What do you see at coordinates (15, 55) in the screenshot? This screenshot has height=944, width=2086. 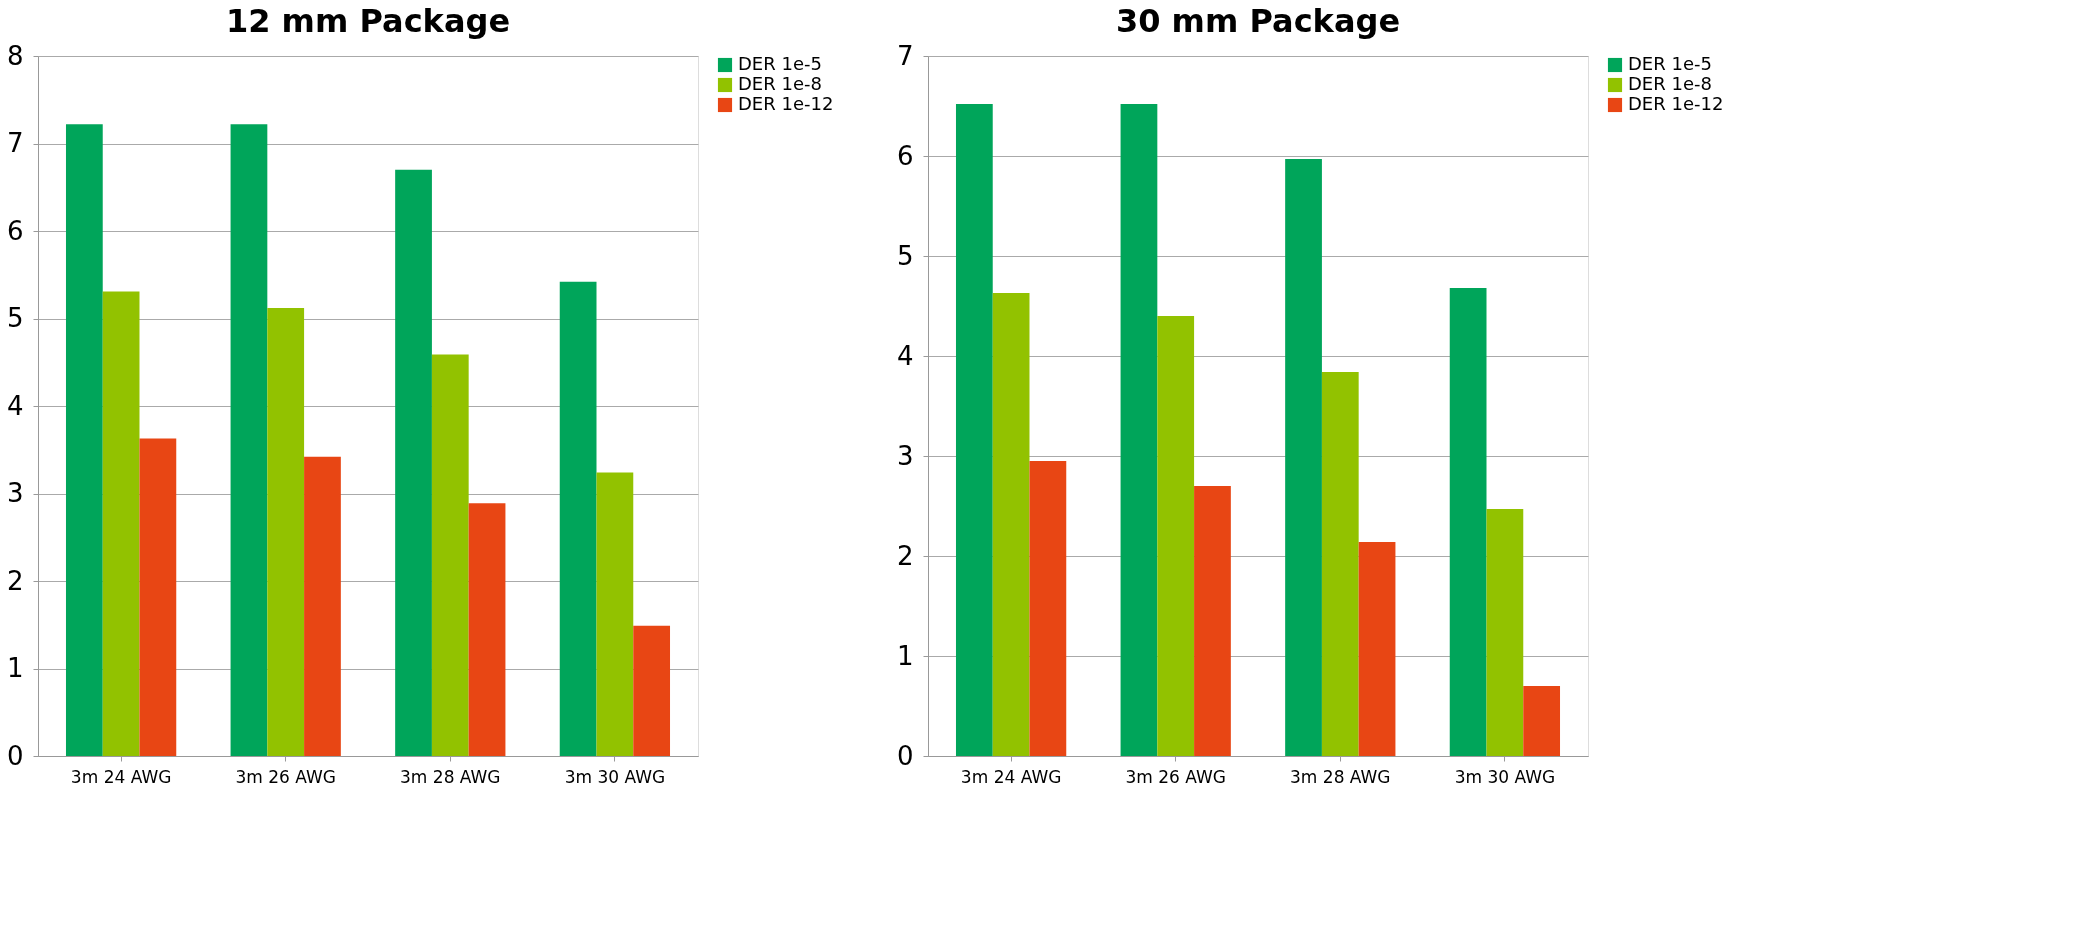 I see `y-tick-label: 8` at bounding box center [15, 55].